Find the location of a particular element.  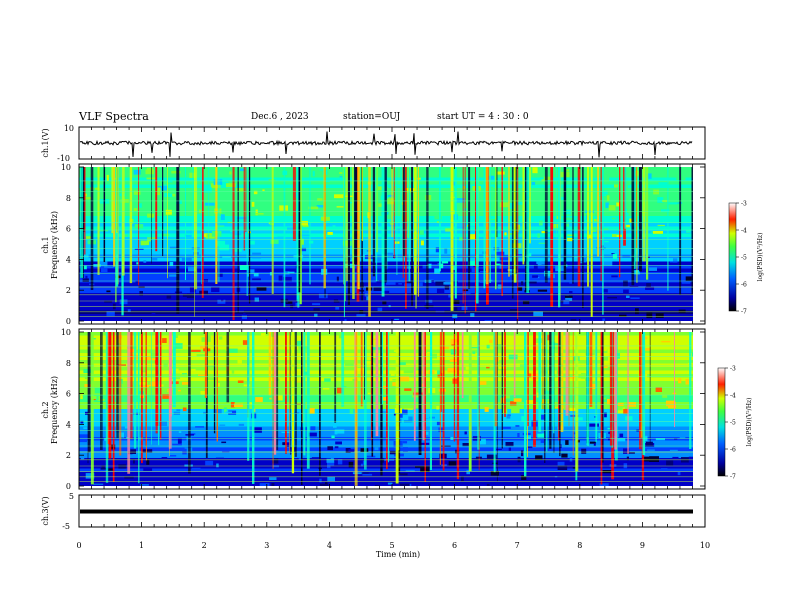

xtick-label: 2 is located at coordinates (204, 545).